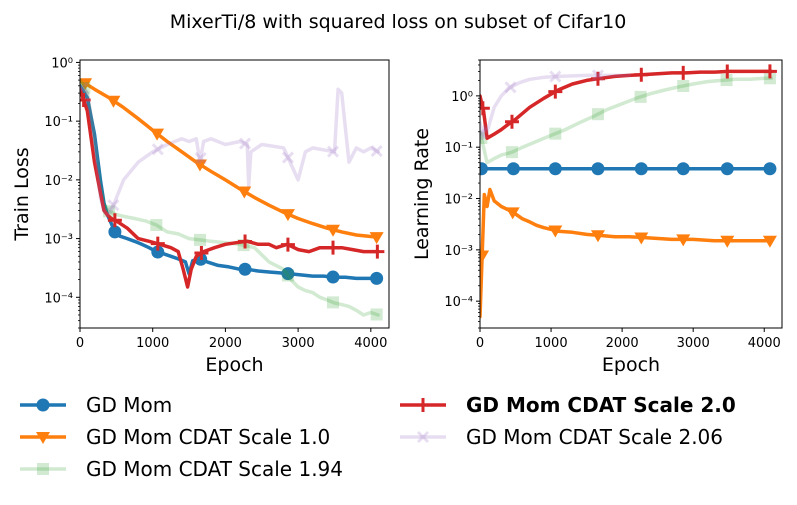 The height and width of the screenshot is (505, 797). Describe the element at coordinates (22, 194) in the screenshot. I see `y-axis-label: Train Loss` at that location.